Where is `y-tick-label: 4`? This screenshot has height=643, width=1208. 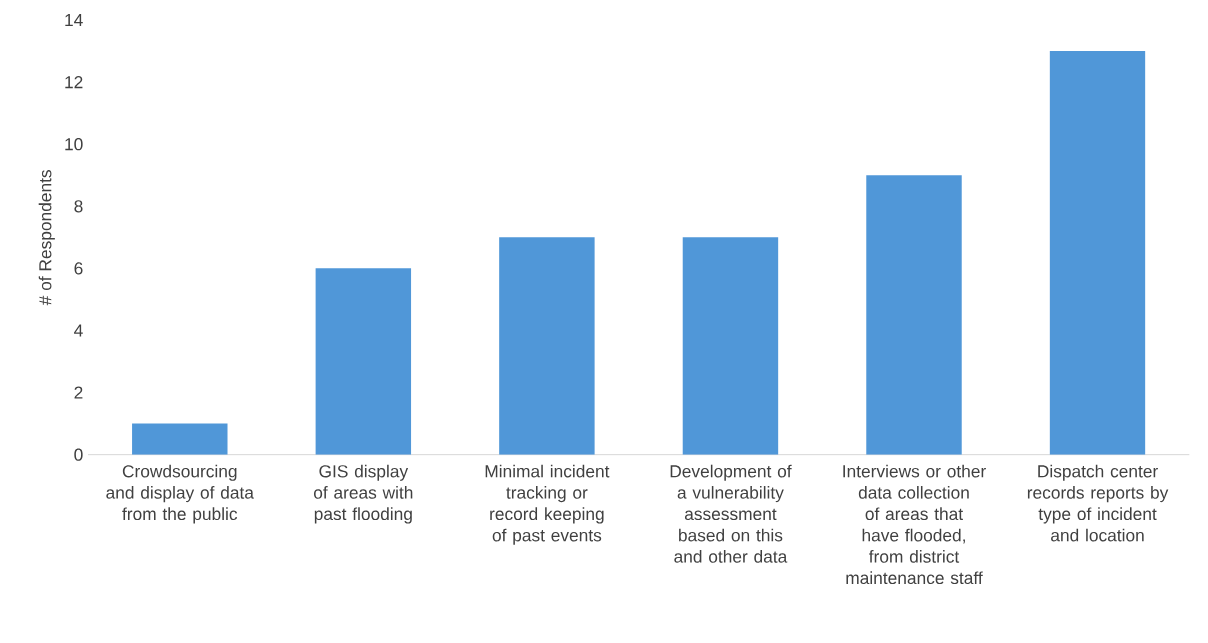 y-tick-label: 4 is located at coordinates (78, 330).